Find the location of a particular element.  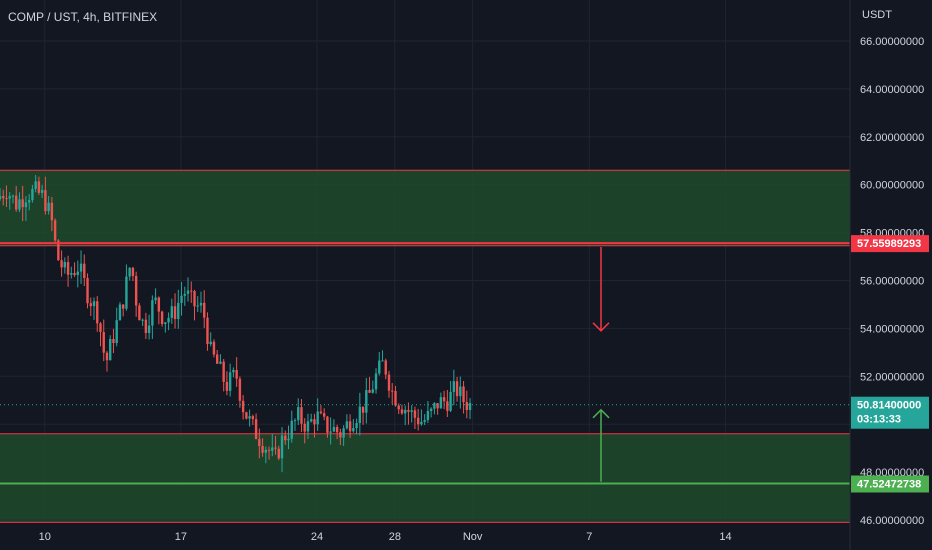

y-tick-label: 52.00000000 is located at coordinates (892, 377).